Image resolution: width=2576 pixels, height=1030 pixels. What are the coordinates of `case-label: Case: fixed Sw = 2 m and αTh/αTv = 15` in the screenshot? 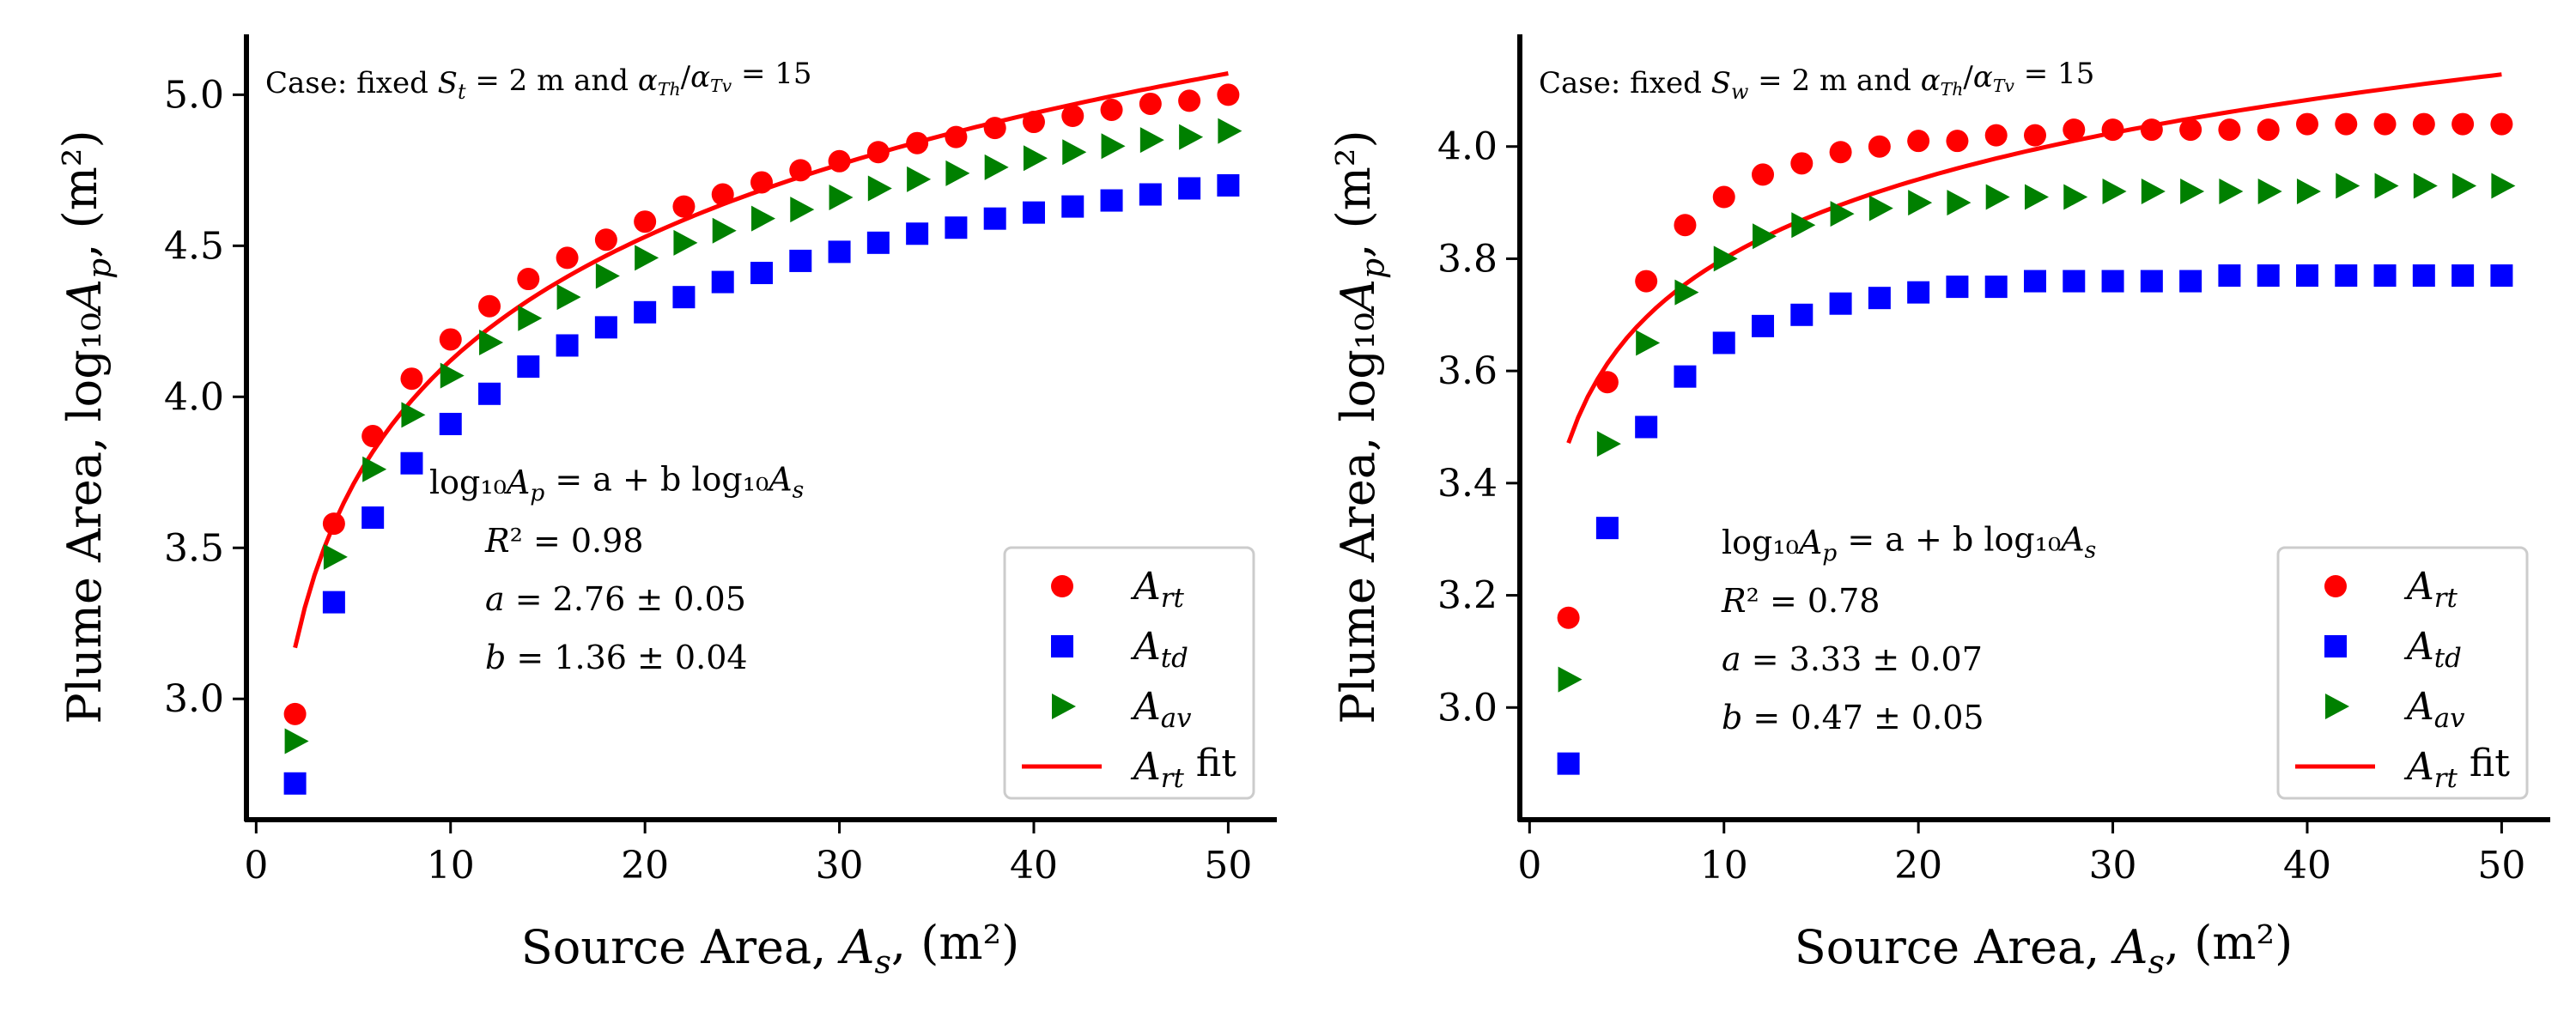 It's located at (1816, 80).